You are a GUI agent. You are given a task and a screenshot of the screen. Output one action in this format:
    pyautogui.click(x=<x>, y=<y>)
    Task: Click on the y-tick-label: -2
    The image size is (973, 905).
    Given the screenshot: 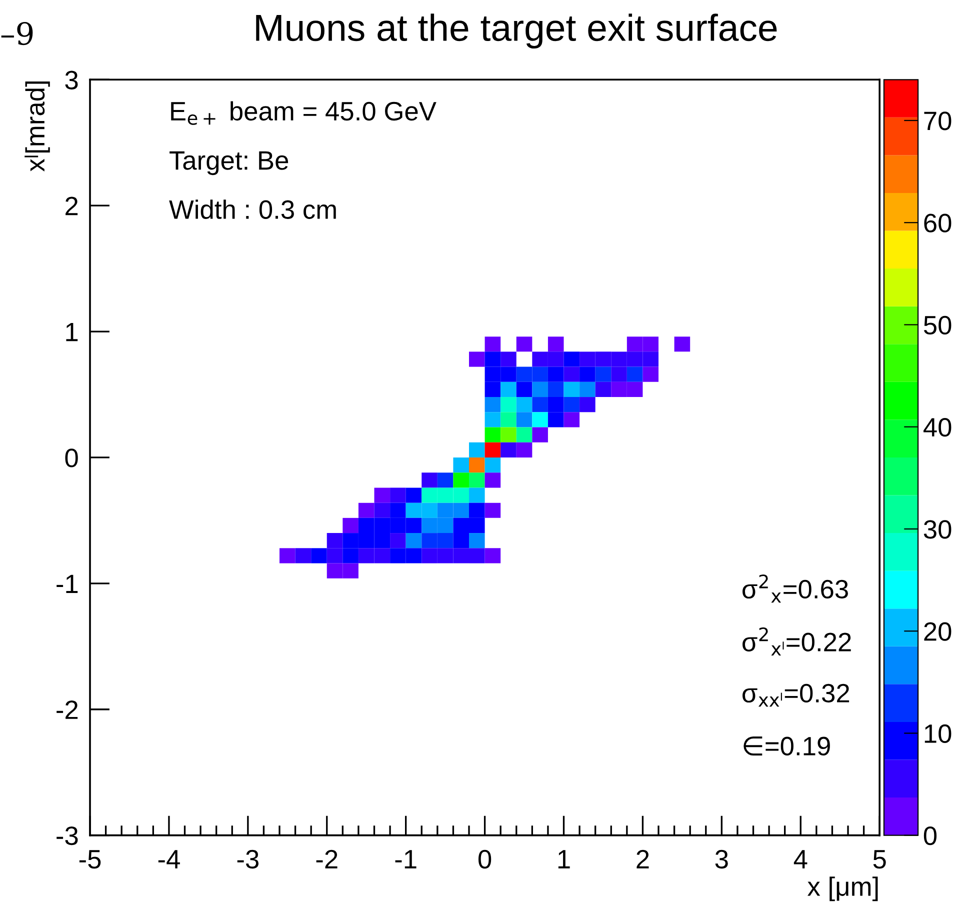 What is the action you would take?
    pyautogui.click(x=67, y=709)
    